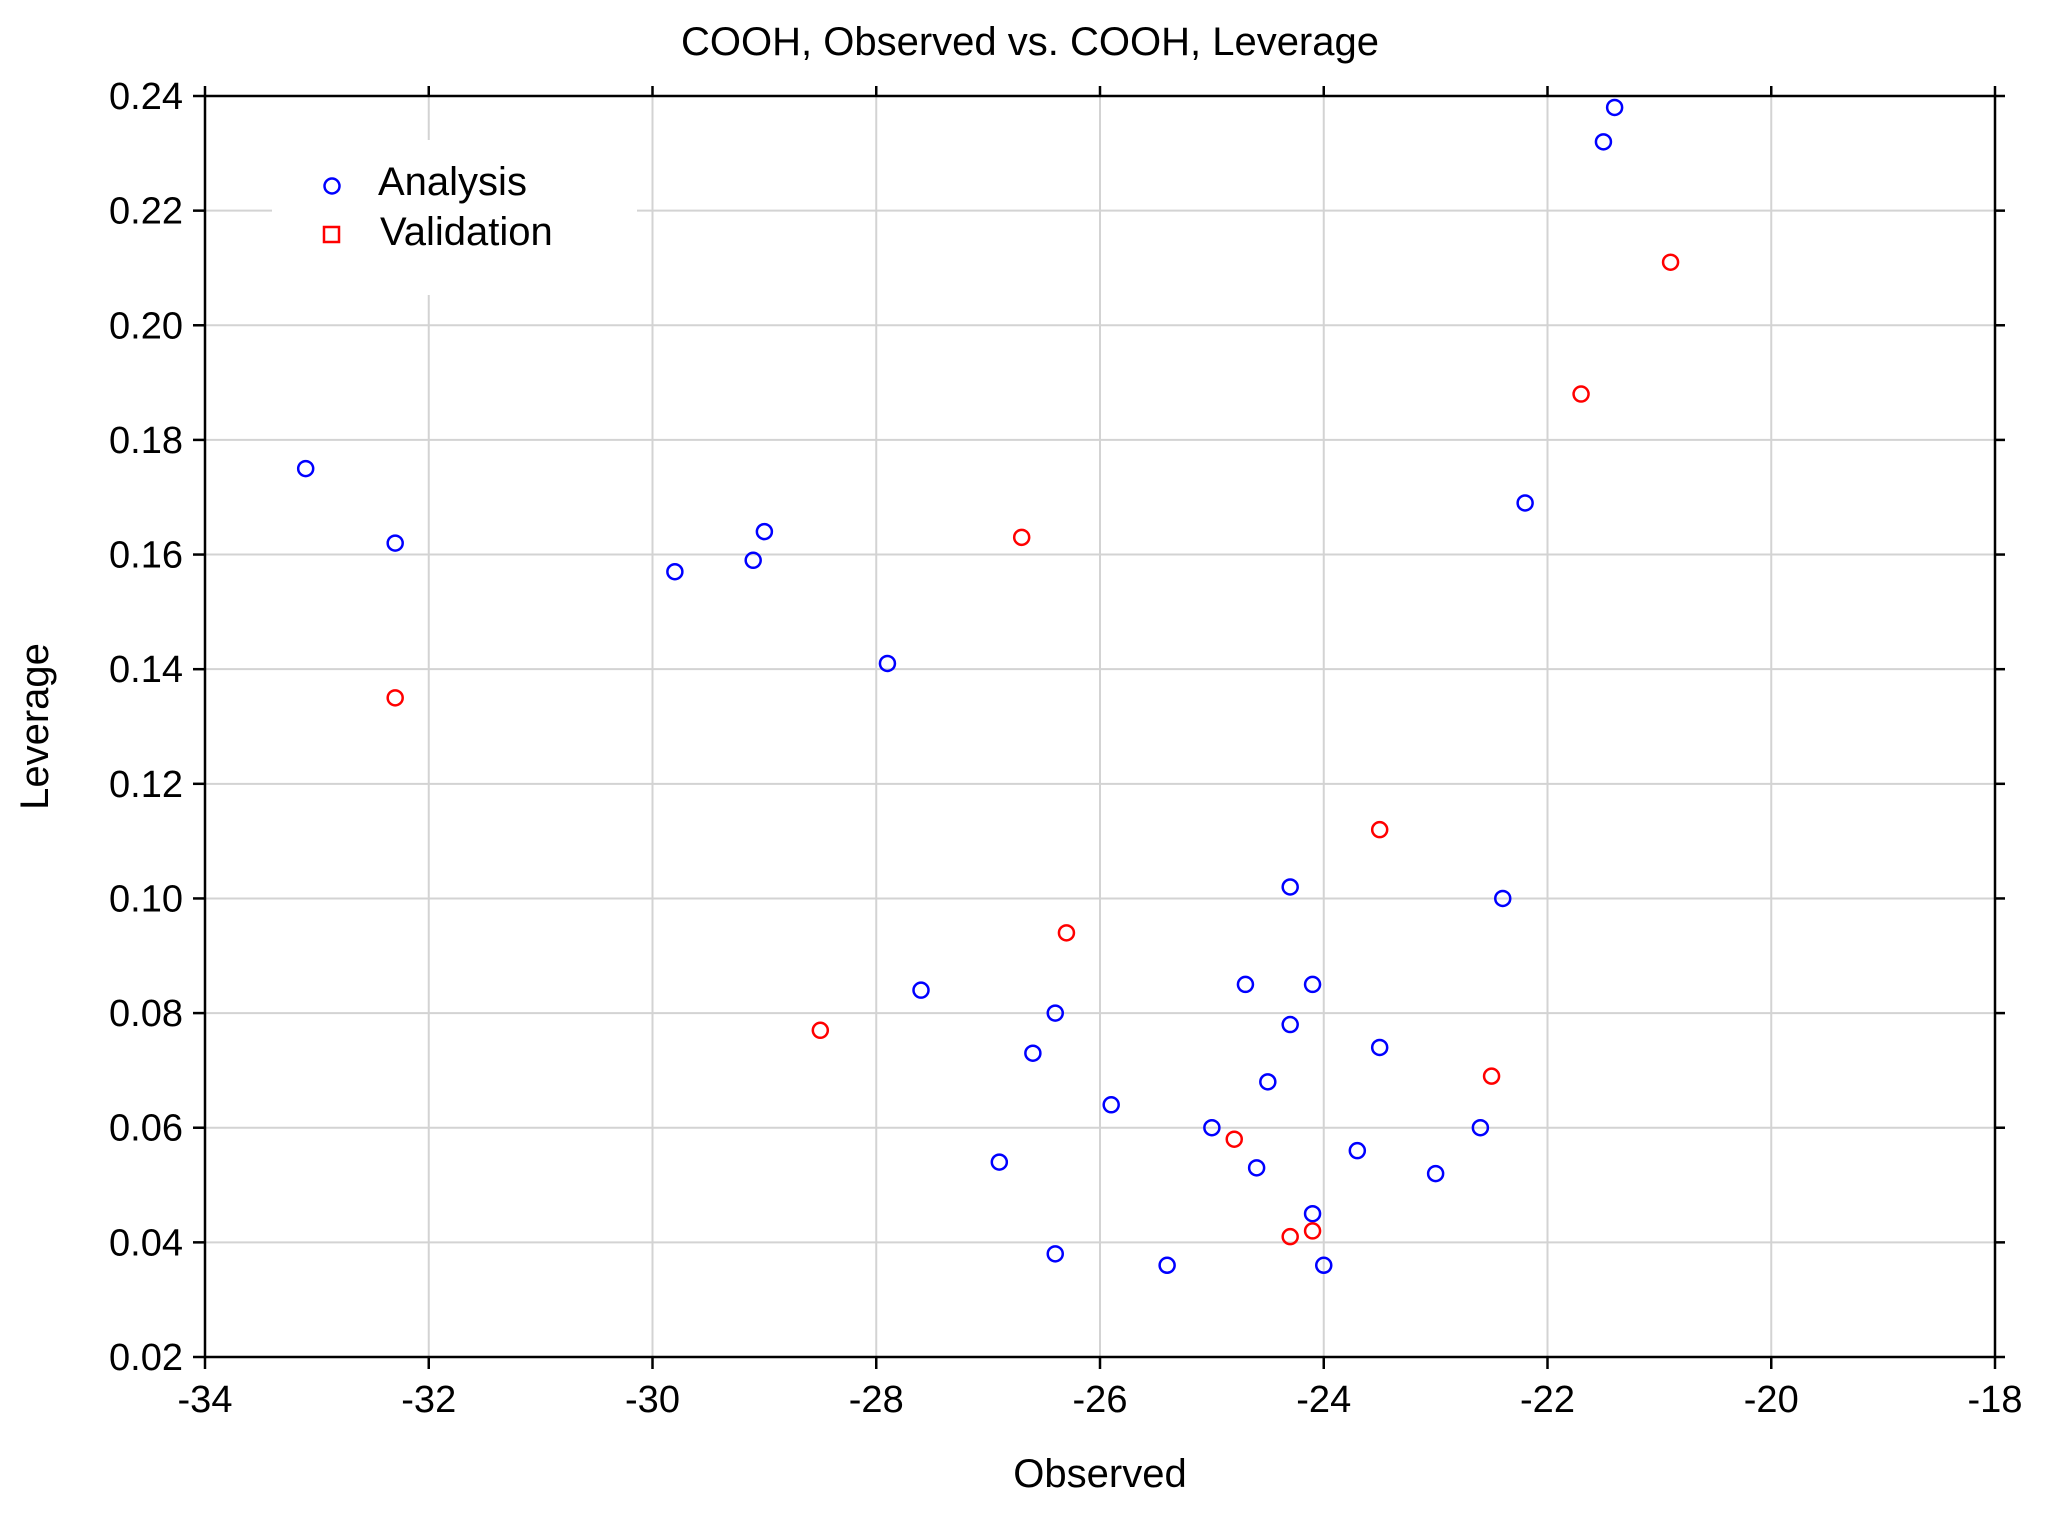 Image resolution: width=2045 pixels, height=1517 pixels. Describe the element at coordinates (146, 1358) in the screenshot. I see `y-tick-label: 0.02` at that location.